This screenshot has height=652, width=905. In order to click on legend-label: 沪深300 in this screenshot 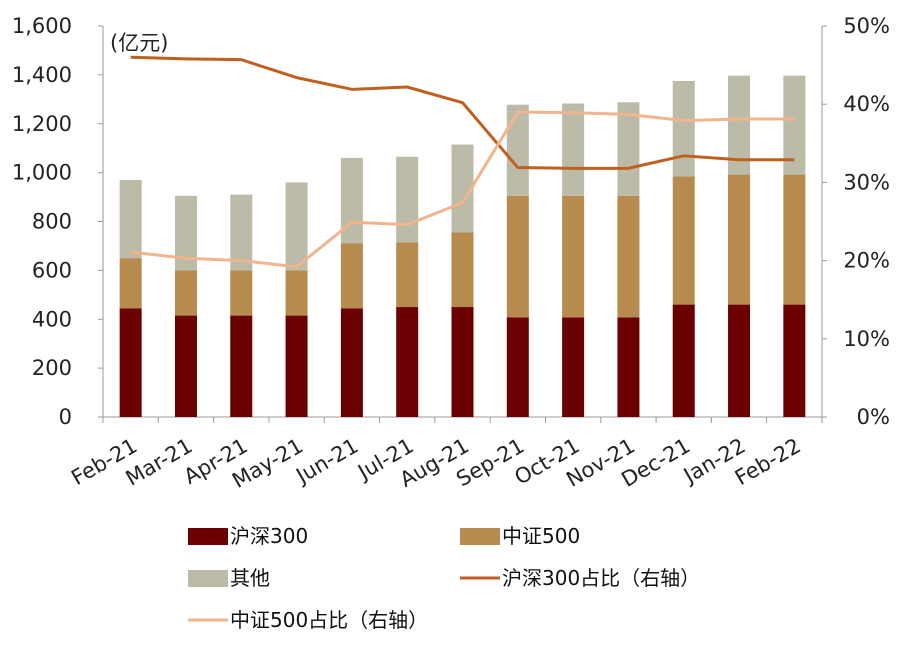, I will do `click(269, 536)`.